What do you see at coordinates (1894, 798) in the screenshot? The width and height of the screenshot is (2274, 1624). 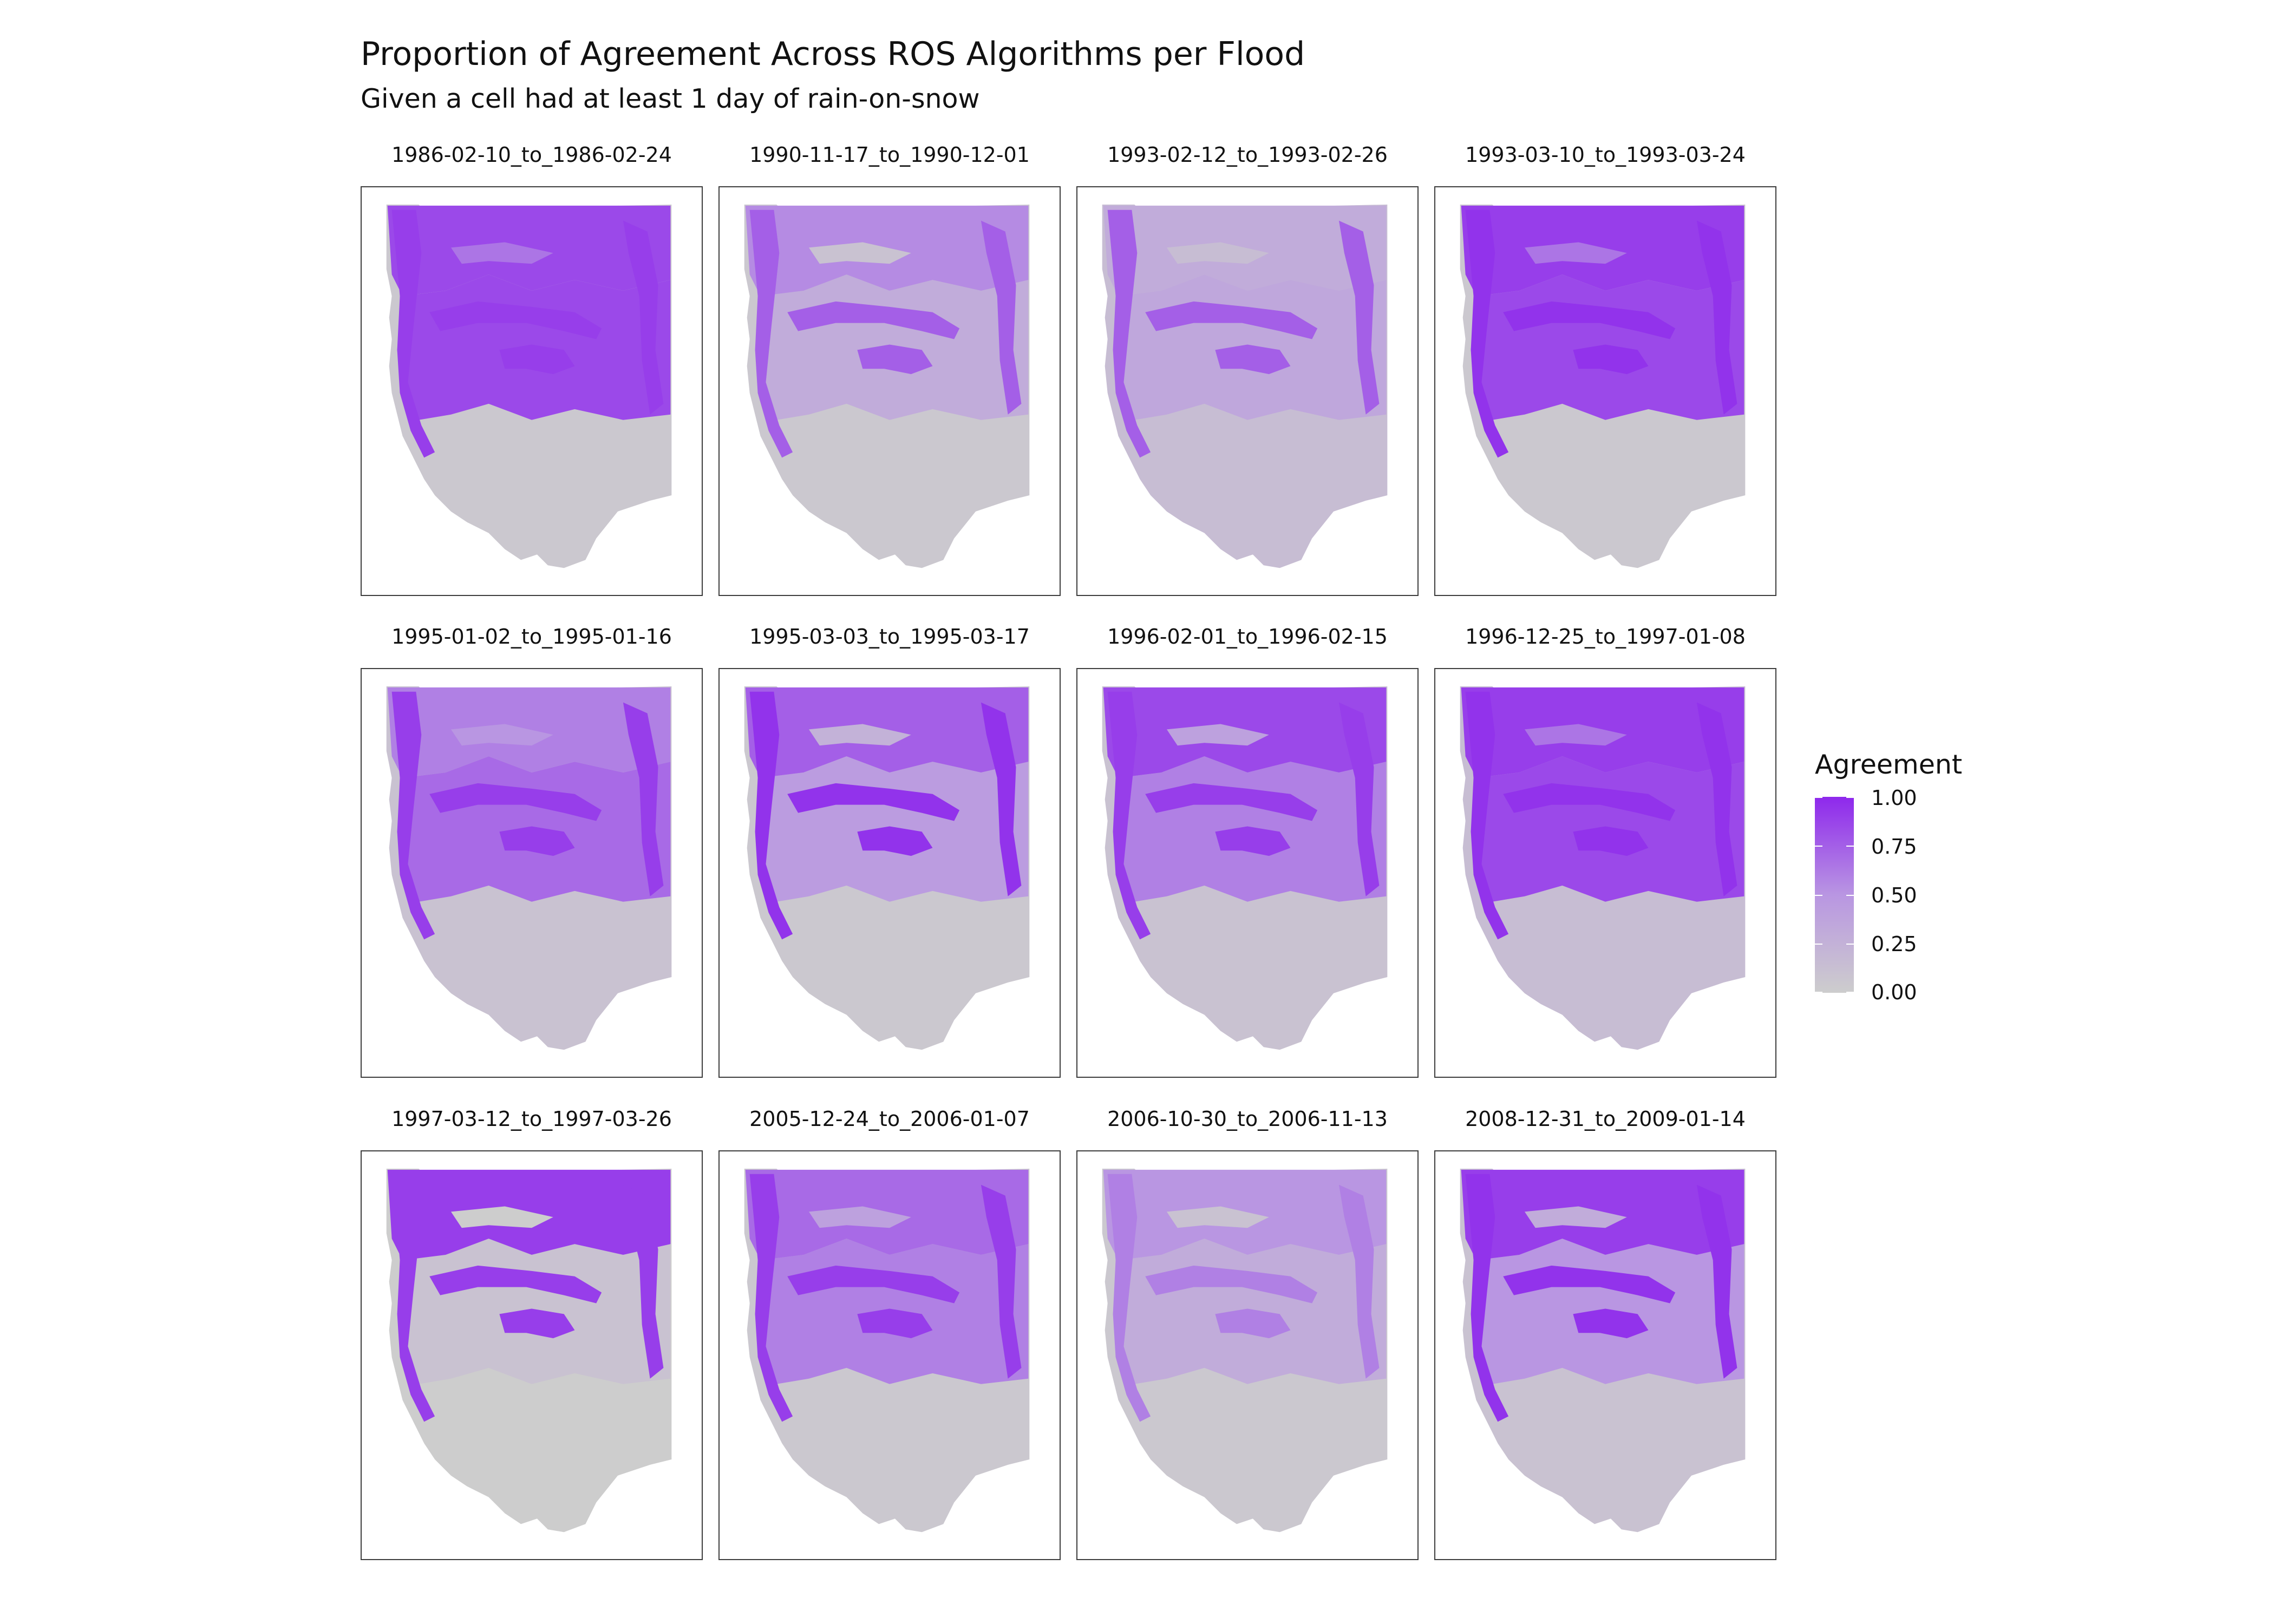 I see `legend-tick-label: 1.00` at bounding box center [1894, 798].